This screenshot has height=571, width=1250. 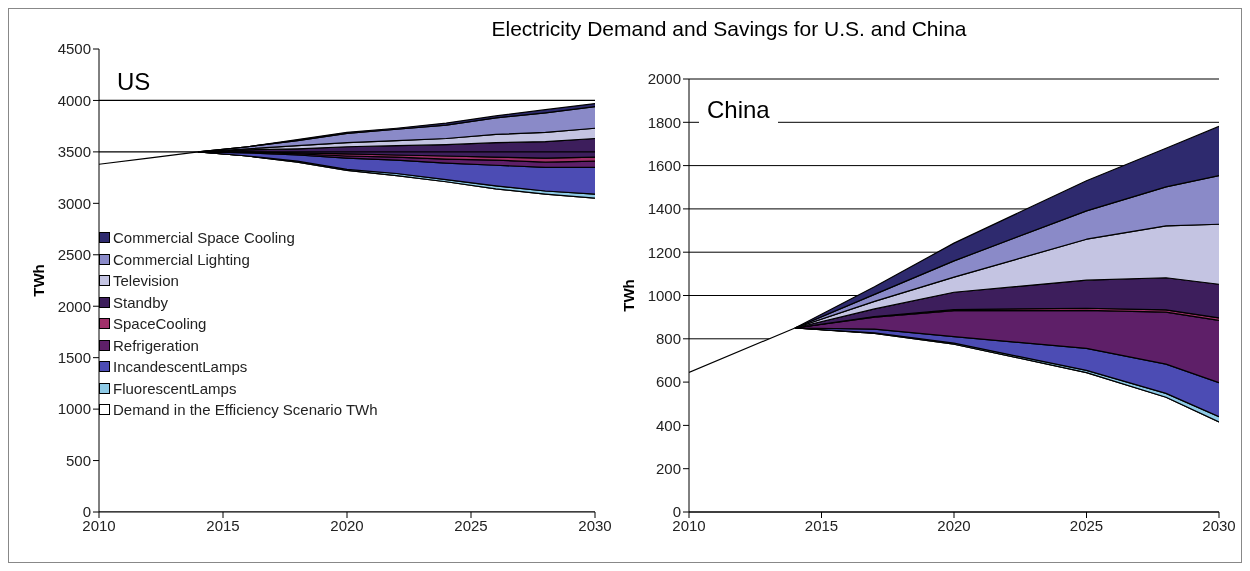 What do you see at coordinates (175, 388) in the screenshot?
I see `legend-label: FluorescentLamps` at bounding box center [175, 388].